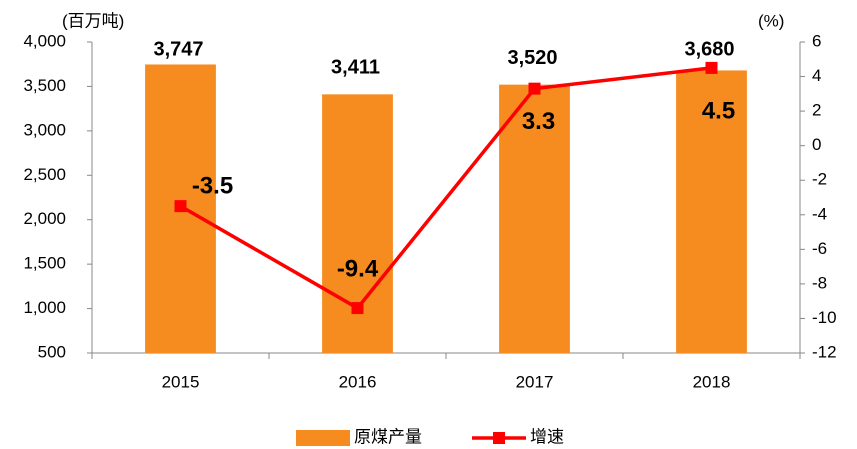 The image size is (857, 449). I want to click on y-tick-label: 2,500, so click(44, 174).